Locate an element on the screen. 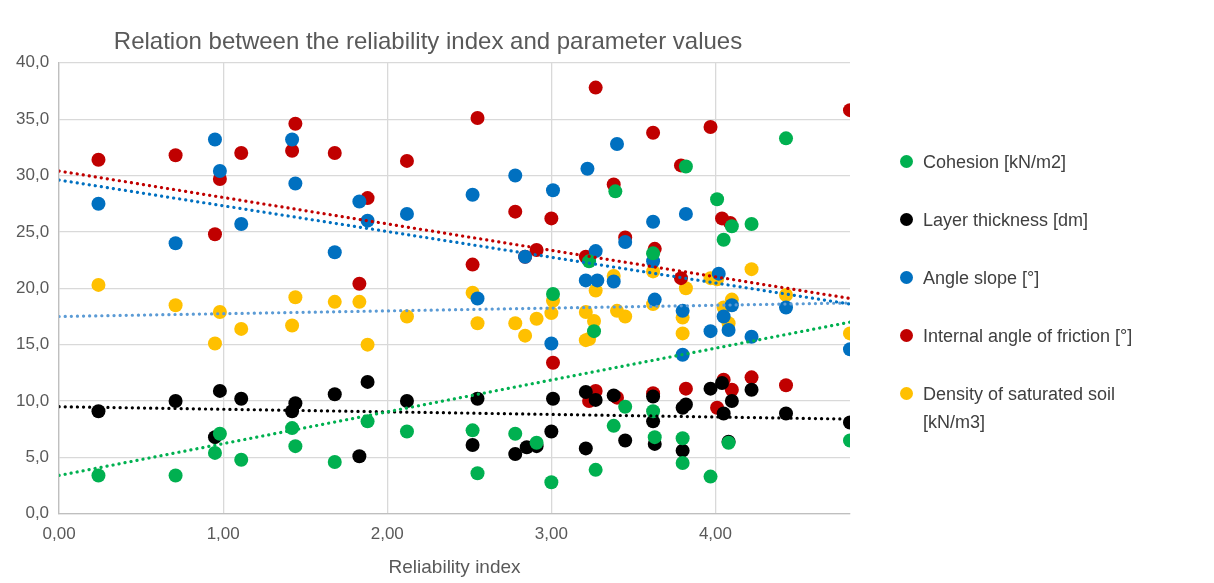 This screenshot has height=583, width=1214. x-tick-label: 4,00 is located at coordinates (715, 533).